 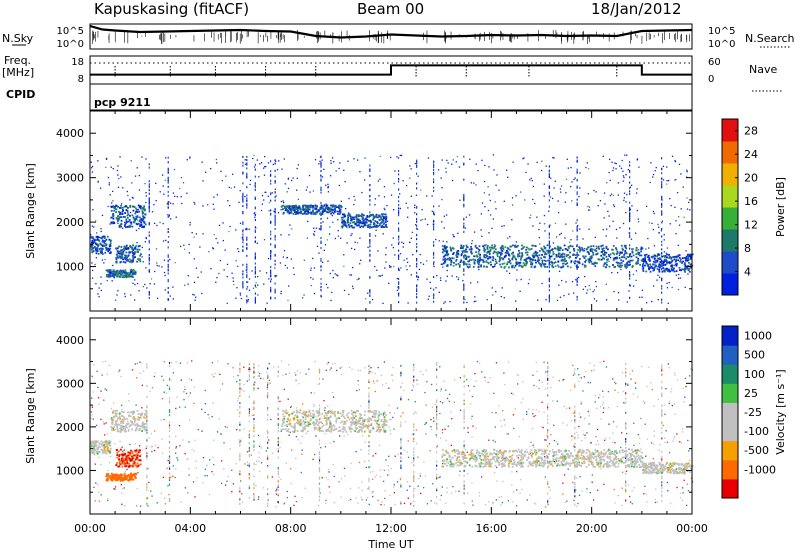 I want to click on sky-right-tick-low: 10^0, so click(x=721, y=44).